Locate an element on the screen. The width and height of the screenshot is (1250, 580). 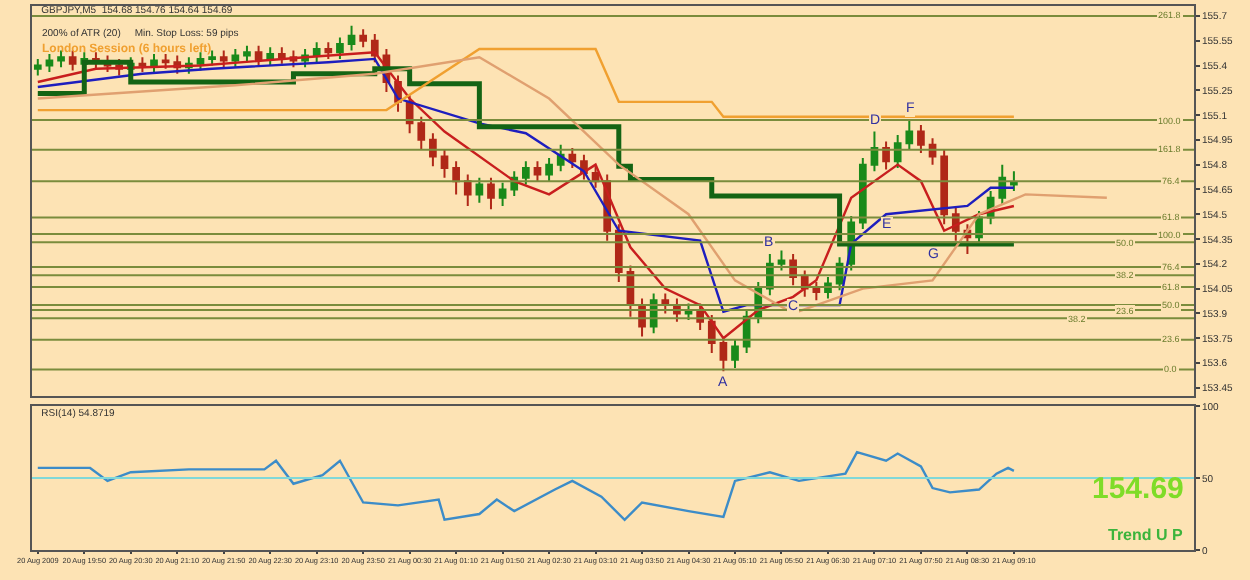
annotation: Trend U P is located at coordinates (1146, 535).